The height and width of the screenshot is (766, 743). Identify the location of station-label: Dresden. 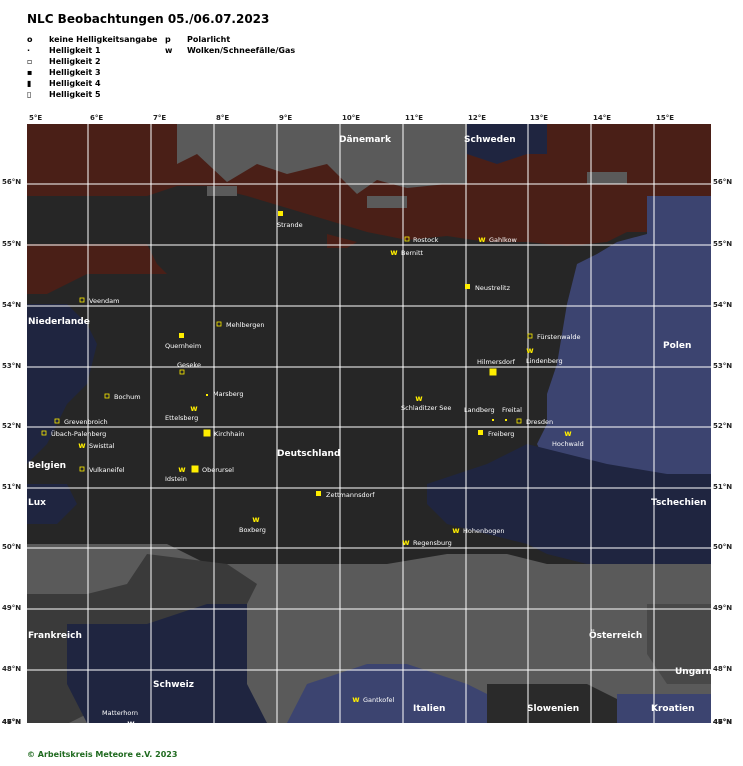
(539, 422).